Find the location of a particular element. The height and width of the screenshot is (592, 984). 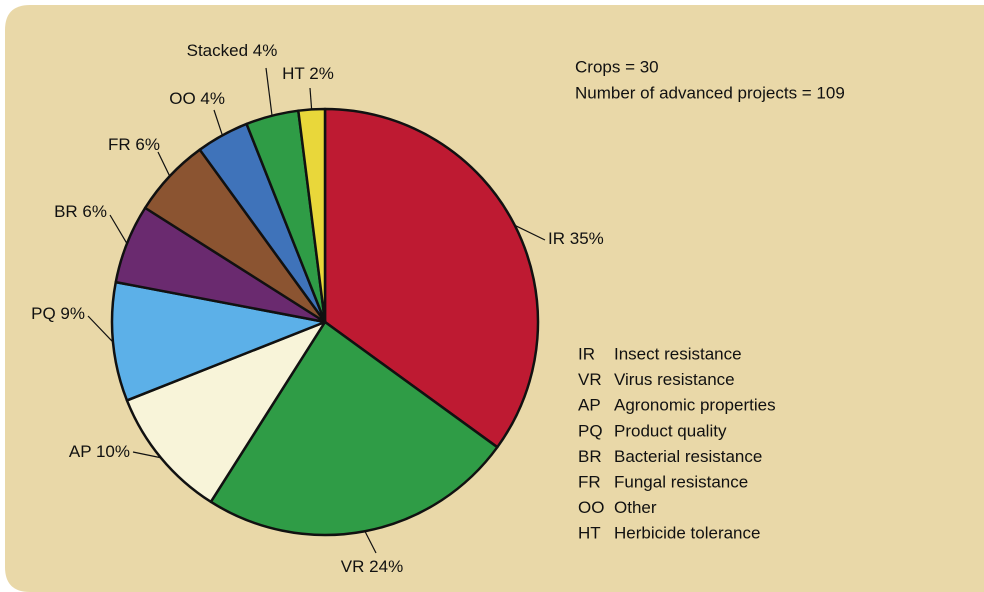

legend-code: OO is located at coordinates (591, 507).